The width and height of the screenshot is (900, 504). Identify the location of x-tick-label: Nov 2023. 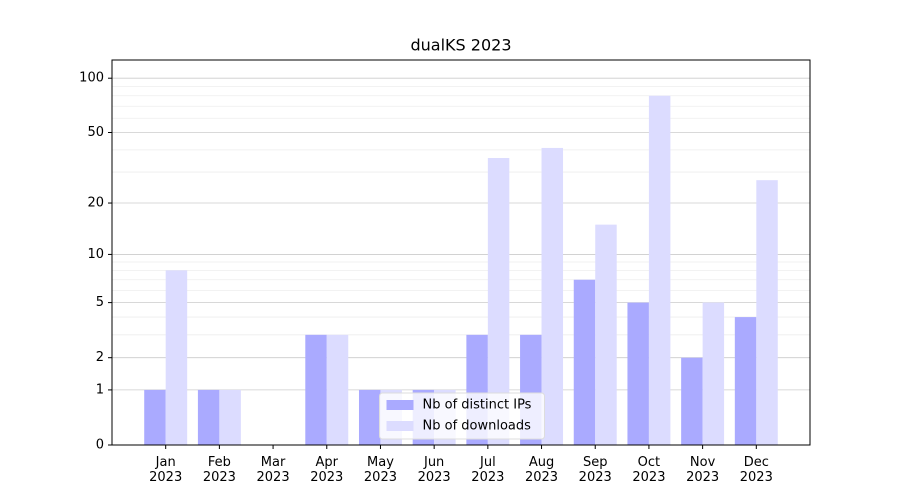
(702, 470).